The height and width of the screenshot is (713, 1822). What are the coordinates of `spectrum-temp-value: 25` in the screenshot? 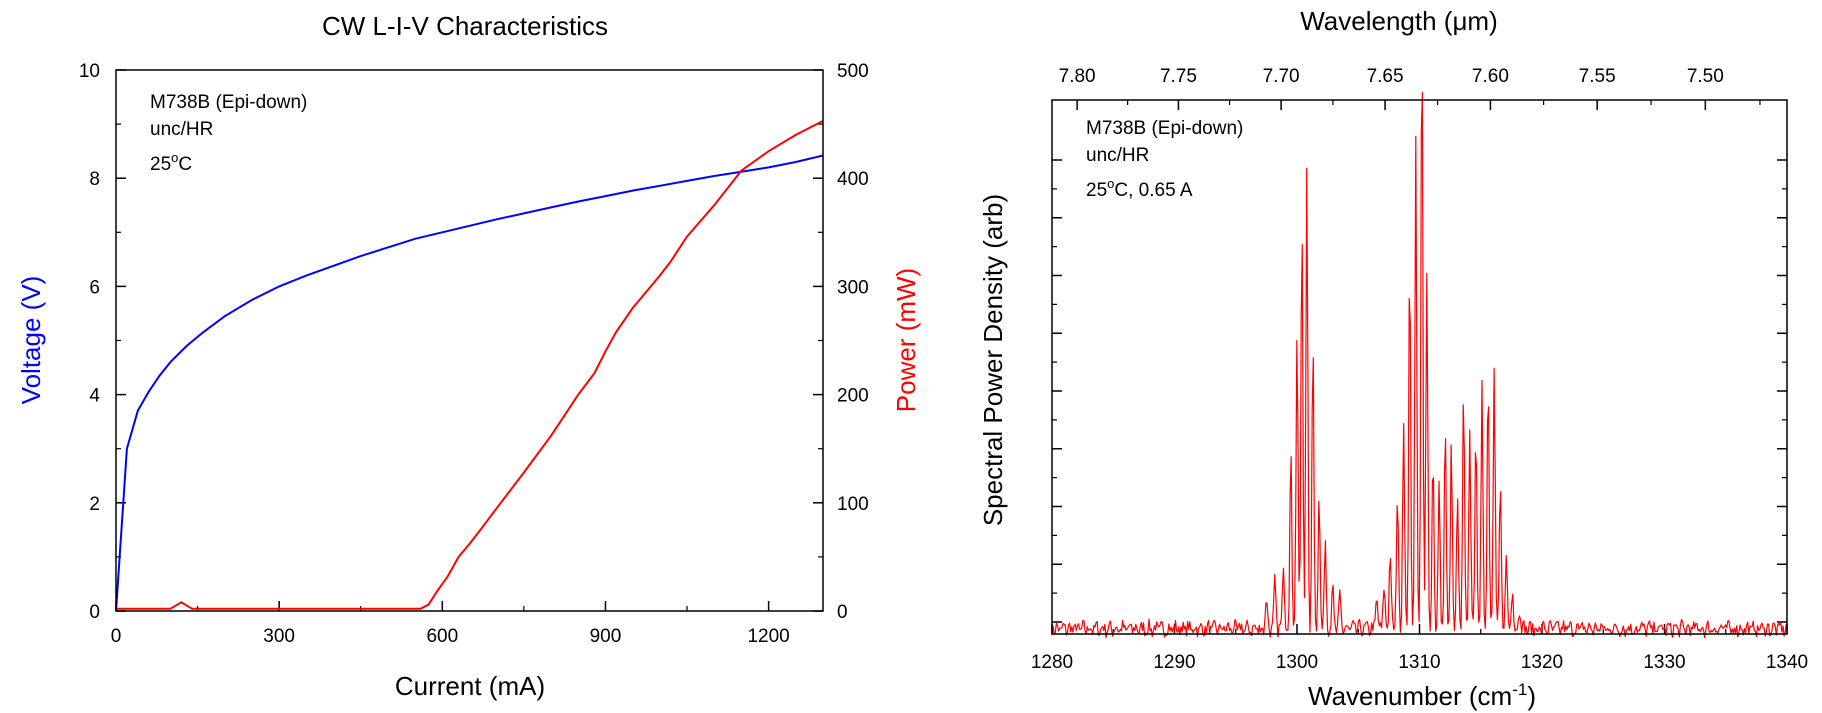 It's located at (1096, 190).